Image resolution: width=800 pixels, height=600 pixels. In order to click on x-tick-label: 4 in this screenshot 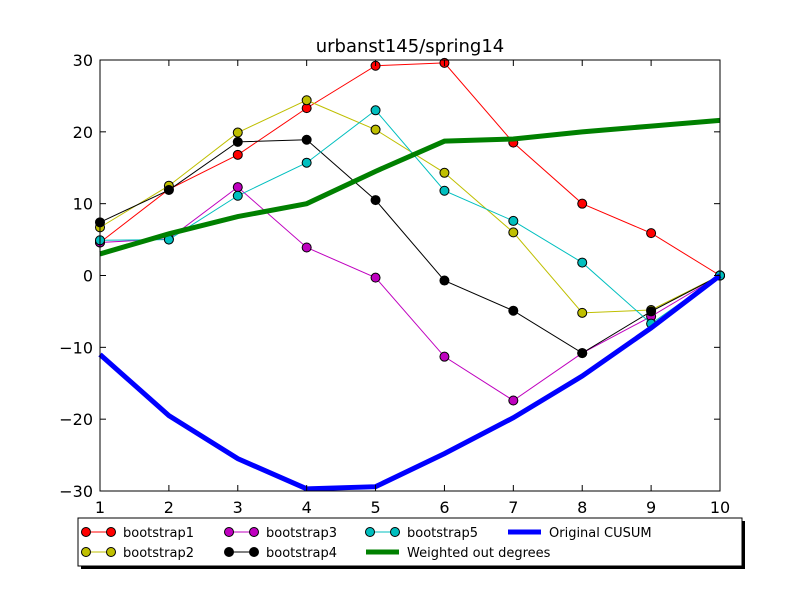, I will do `click(307, 507)`.